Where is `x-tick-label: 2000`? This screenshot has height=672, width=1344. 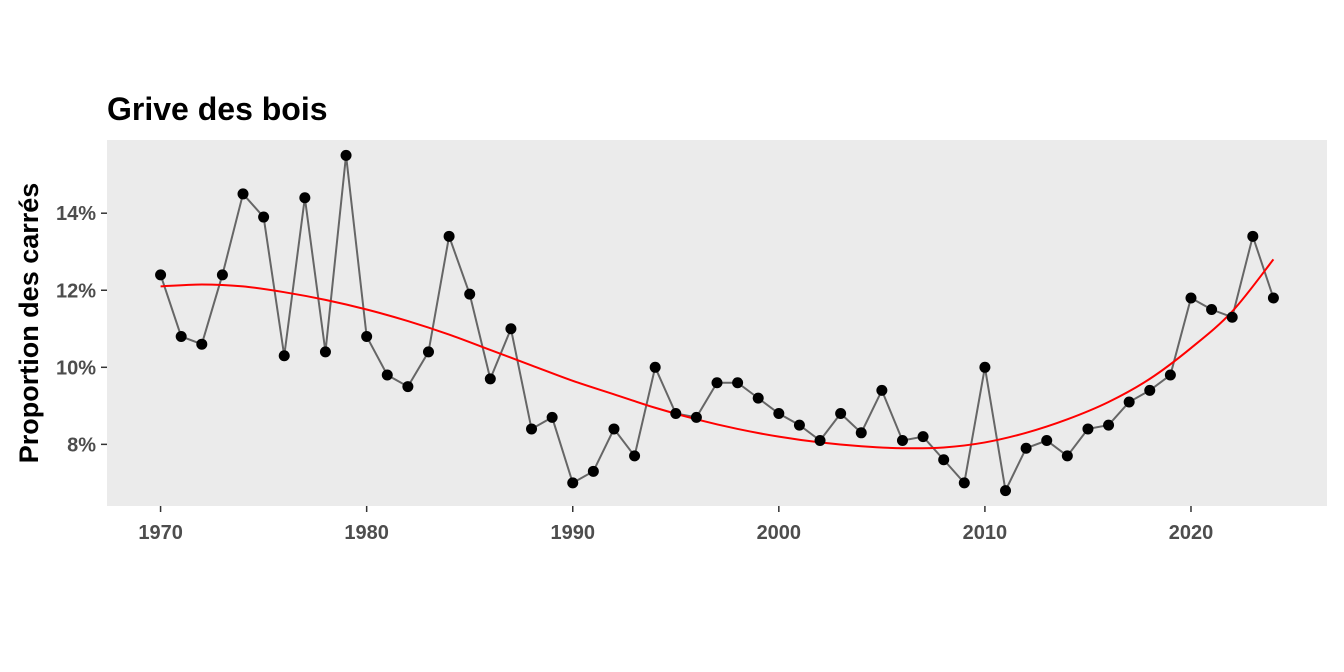
x-tick-label: 2000 is located at coordinates (779, 533).